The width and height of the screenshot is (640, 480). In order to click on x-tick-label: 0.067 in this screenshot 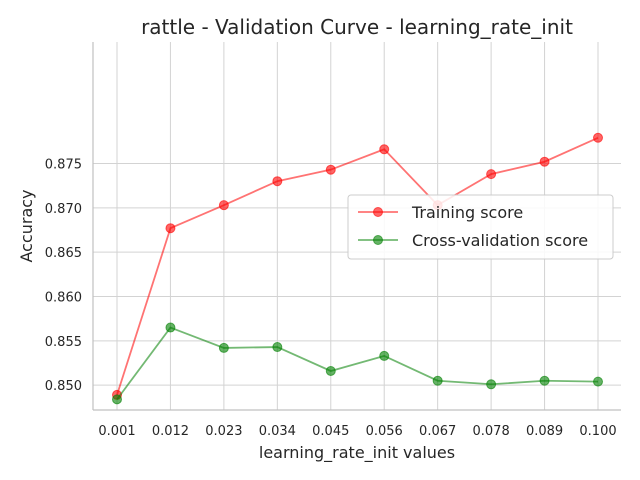, I will do `click(437, 431)`.